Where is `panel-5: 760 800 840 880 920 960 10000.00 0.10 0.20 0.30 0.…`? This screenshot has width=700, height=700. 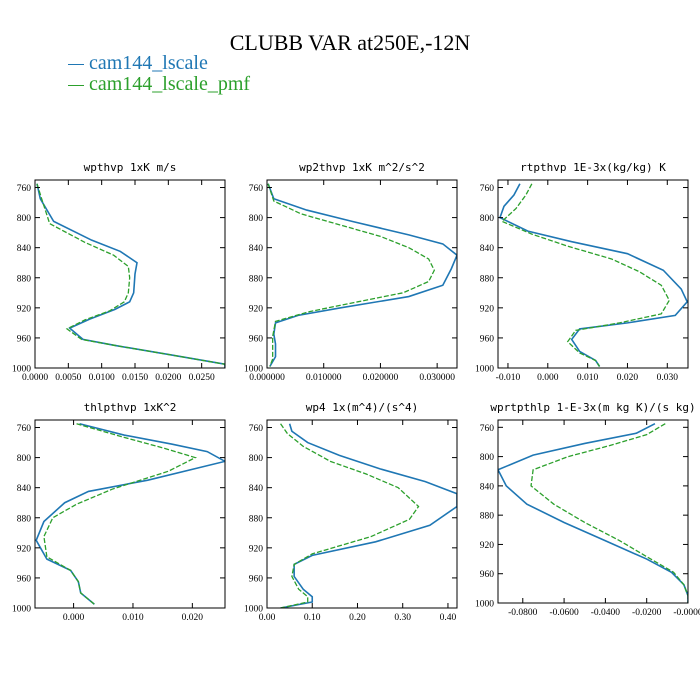
panel-5: 760 800 840 880 920 960 10000.00 0.10 0.20 0.30 0.… is located at coordinates (351, 512).